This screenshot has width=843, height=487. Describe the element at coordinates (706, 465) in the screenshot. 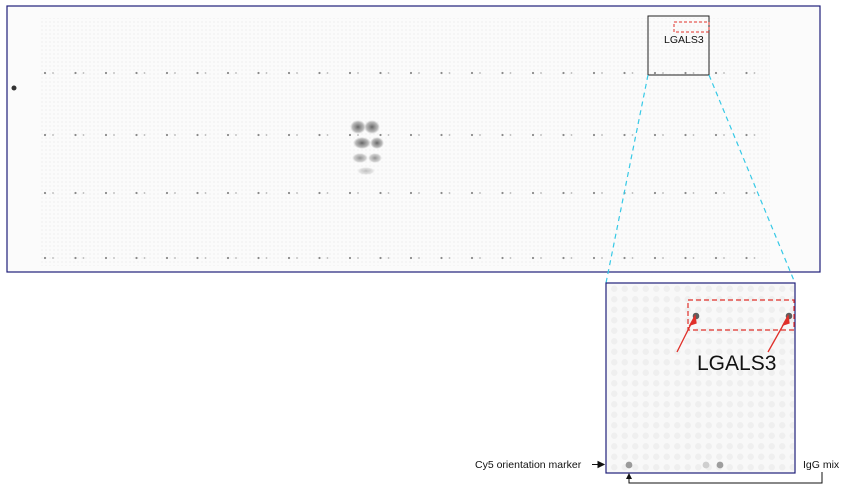

I see `zoom-igg-spot-left` at that location.